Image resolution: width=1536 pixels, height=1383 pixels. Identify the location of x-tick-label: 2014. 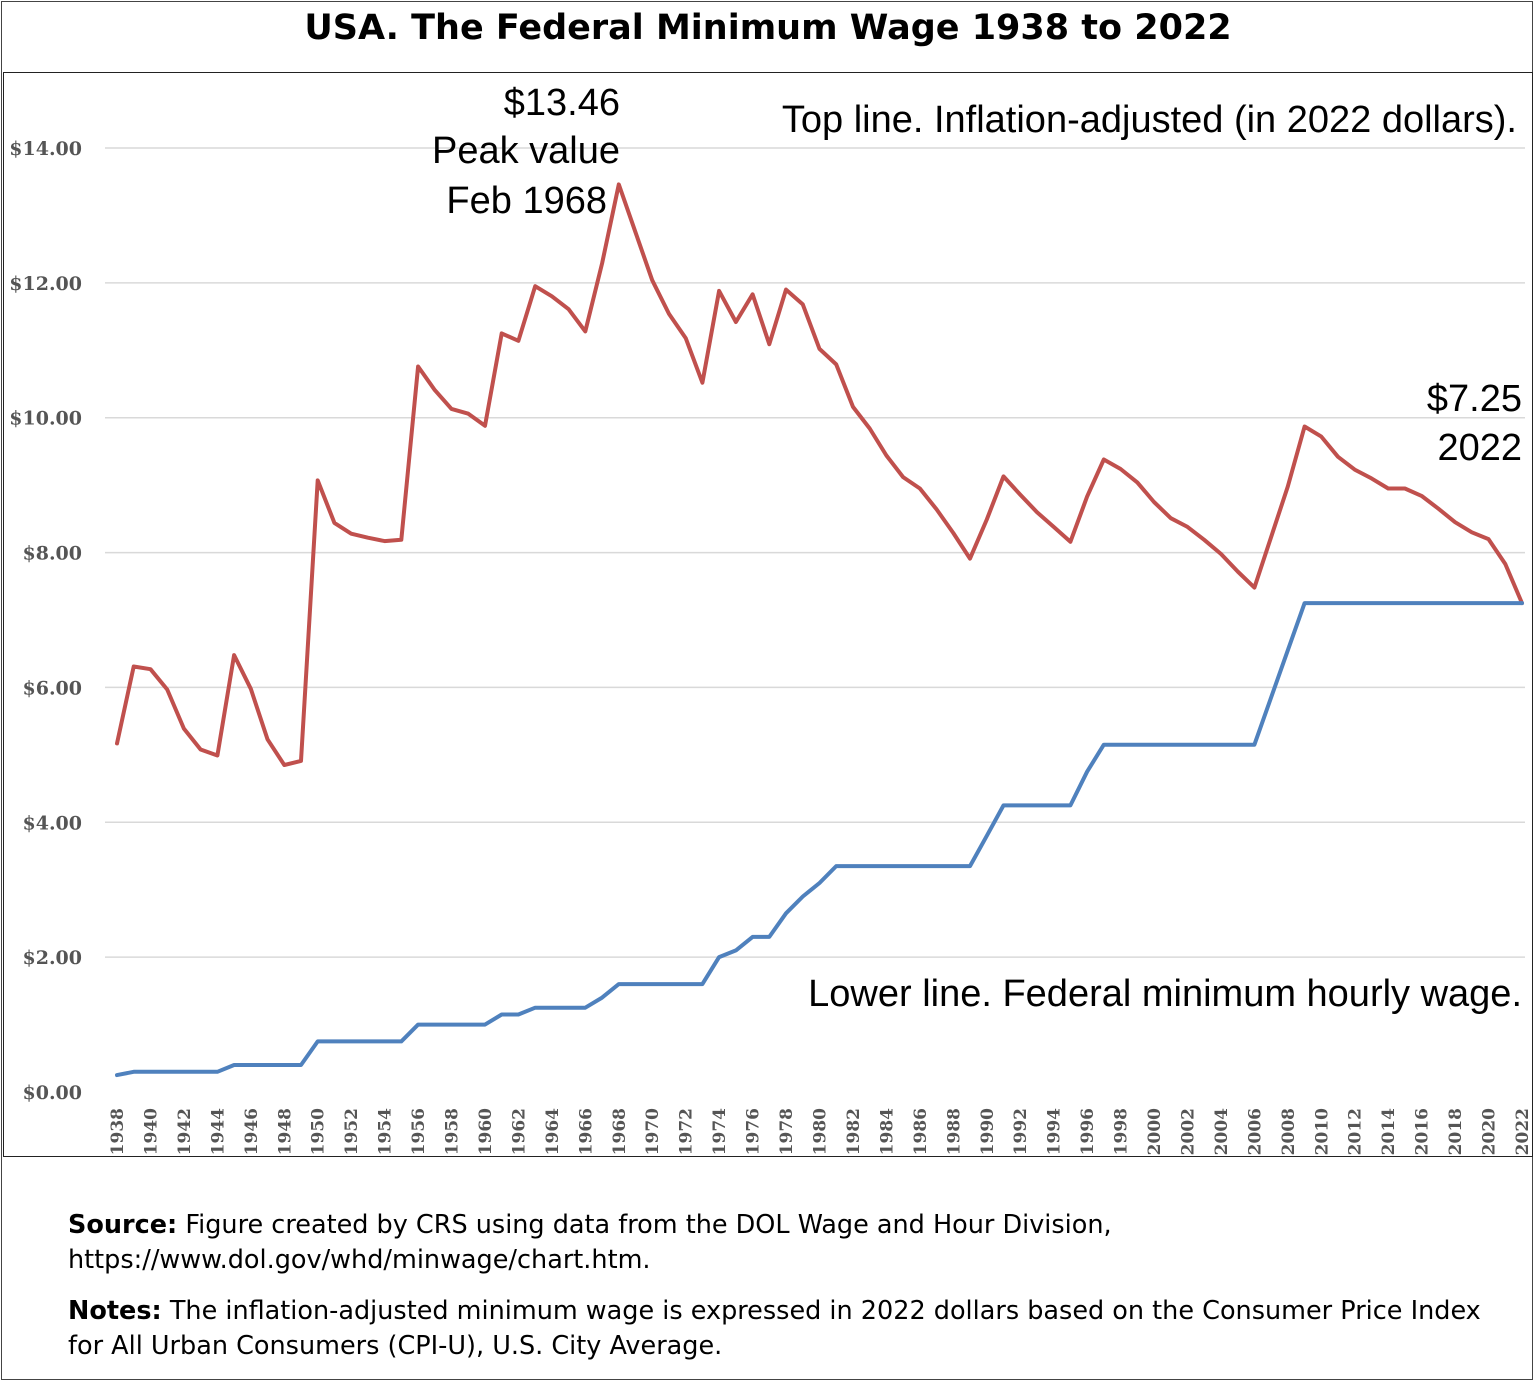
(1389, 1131).